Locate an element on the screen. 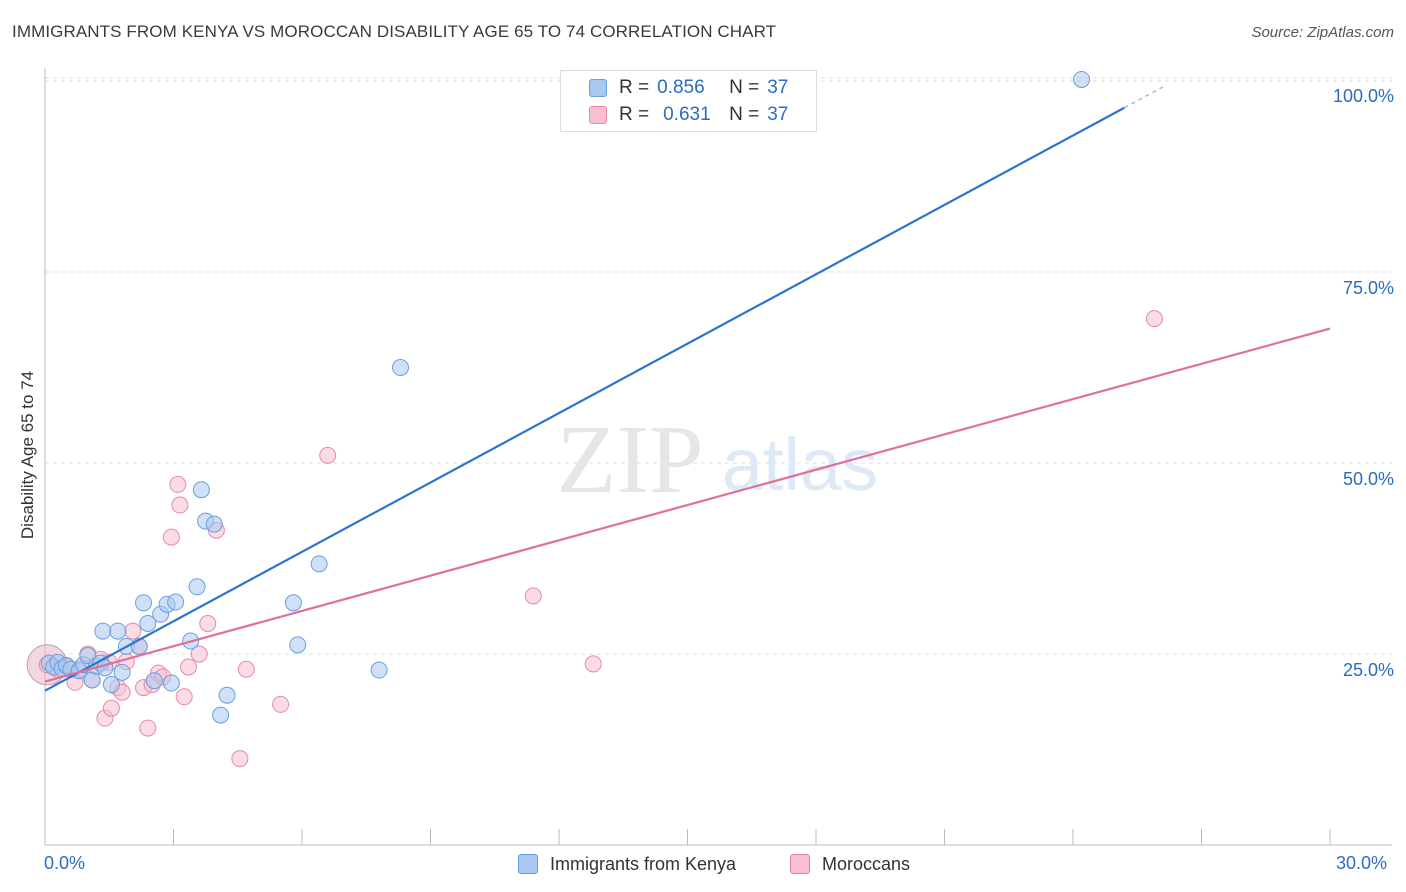  y-tick-100: 100.0% is located at coordinates (1363, 96).